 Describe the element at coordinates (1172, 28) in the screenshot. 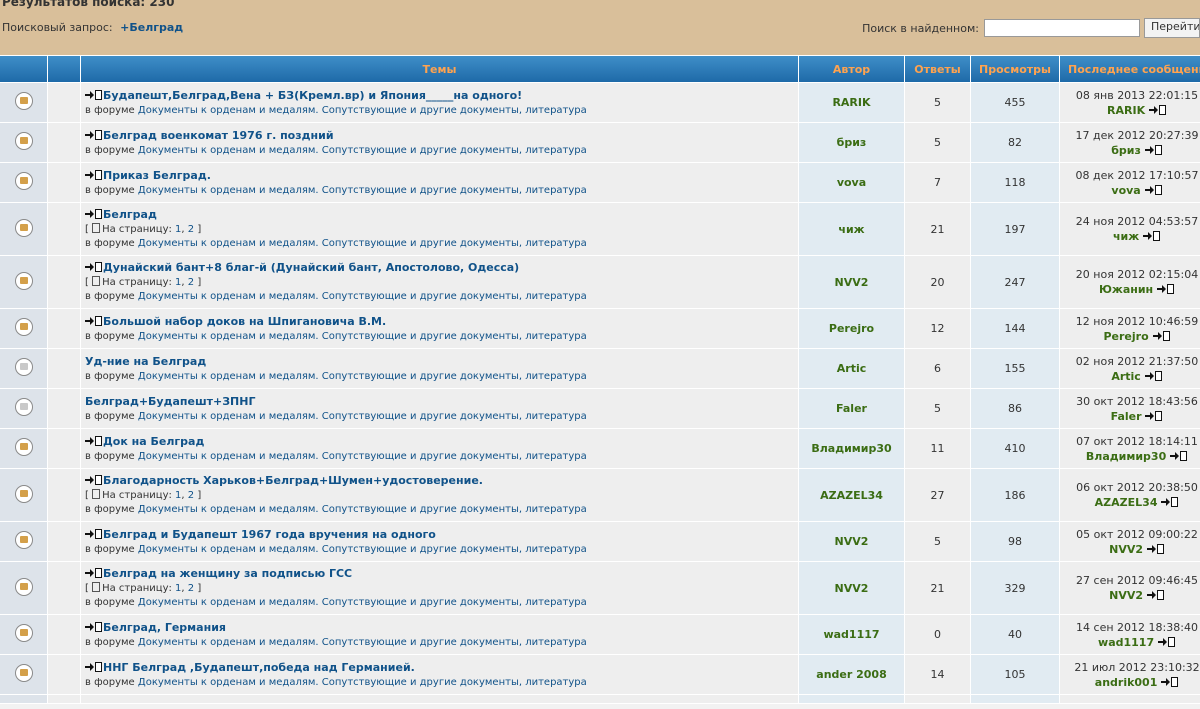

I see `search-within-button: Перейти` at that location.